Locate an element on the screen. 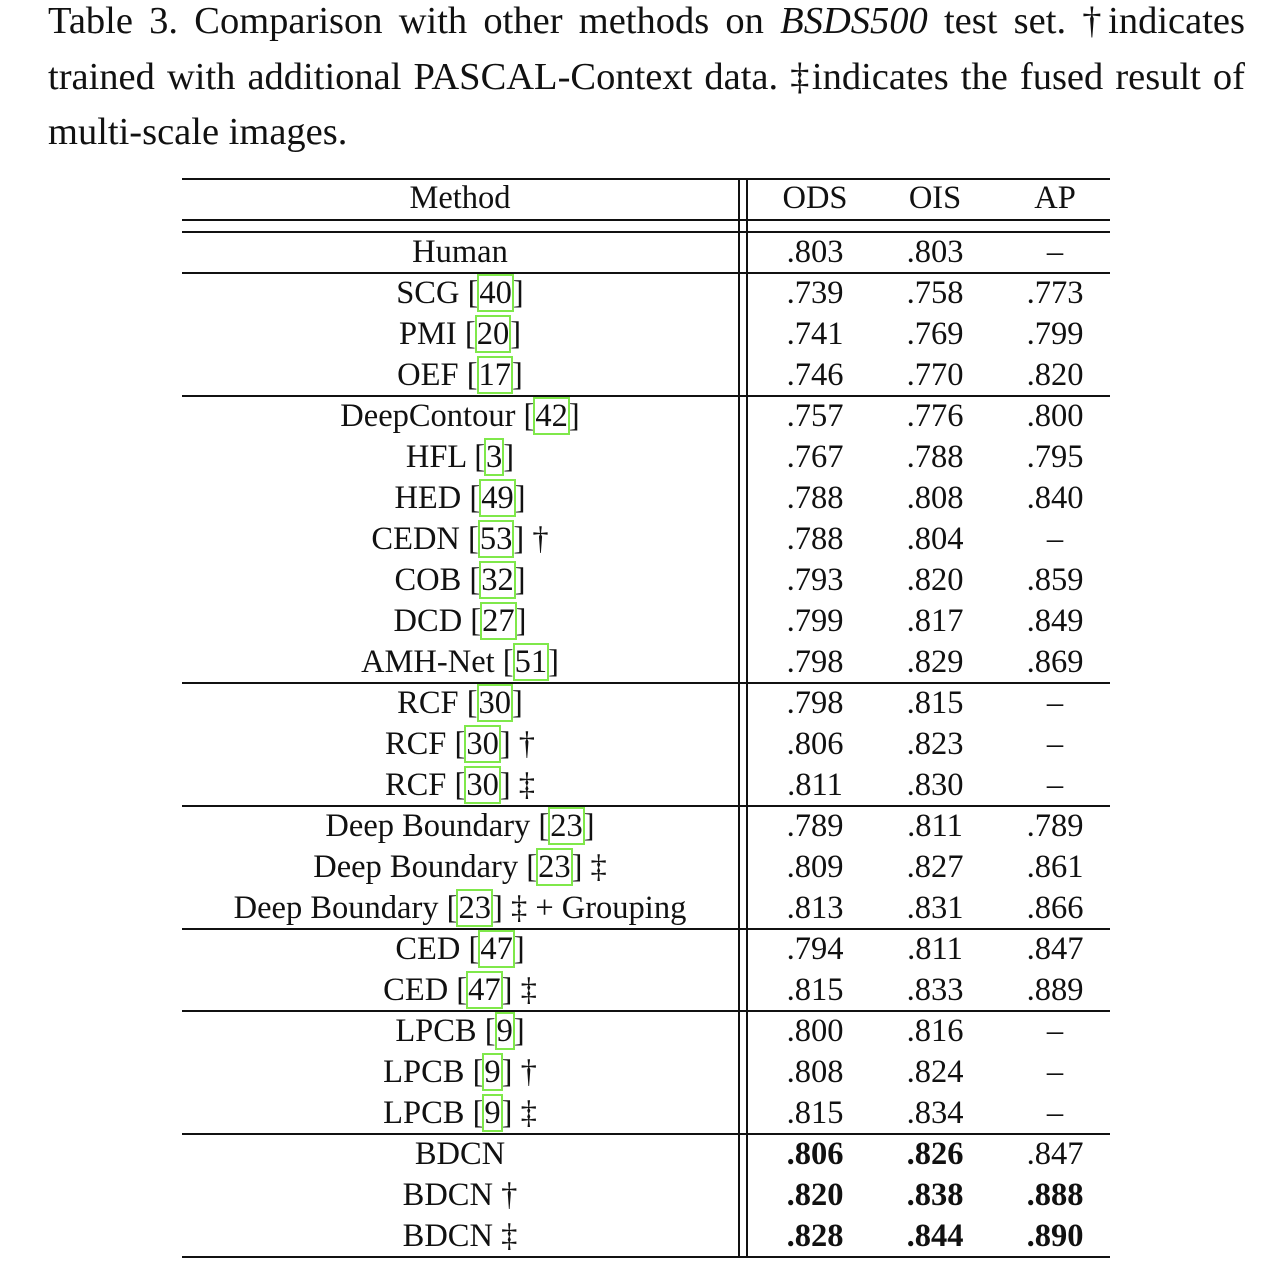 The height and width of the screenshot is (1282, 1278). ods-value: .788 is located at coordinates (815, 498).